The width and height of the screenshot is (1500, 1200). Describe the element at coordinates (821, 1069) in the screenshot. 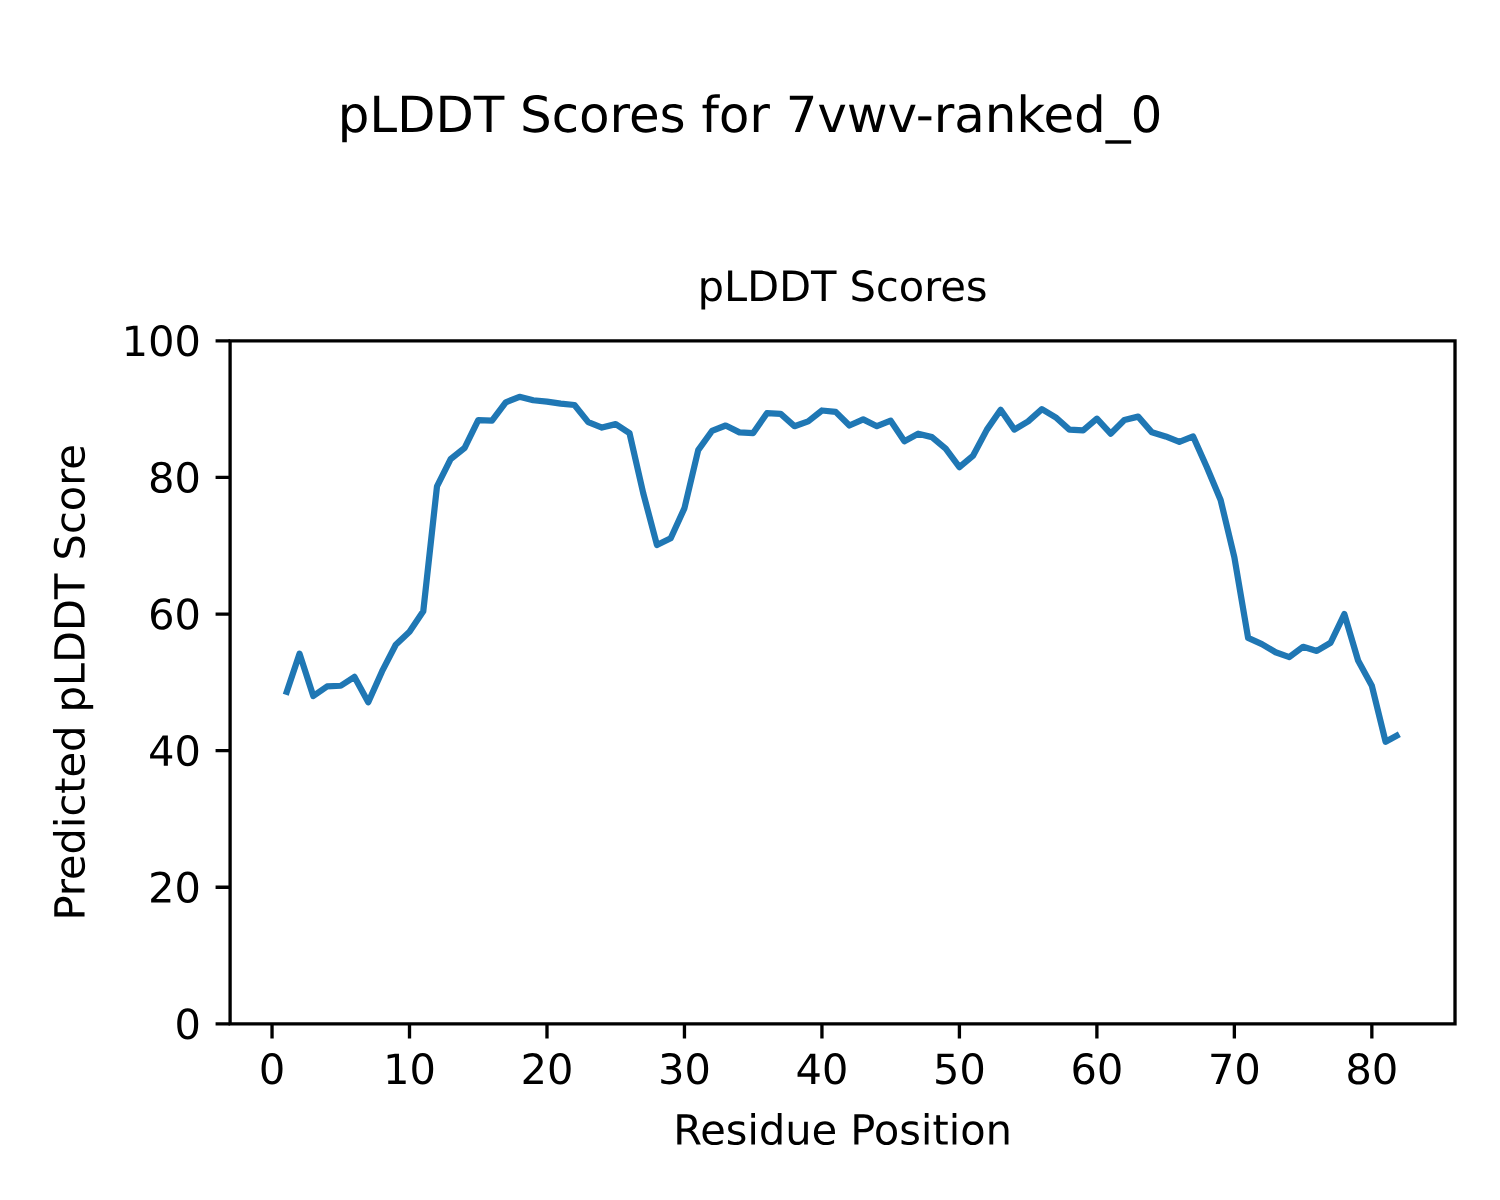

I see `x-tick-label: 40` at that location.